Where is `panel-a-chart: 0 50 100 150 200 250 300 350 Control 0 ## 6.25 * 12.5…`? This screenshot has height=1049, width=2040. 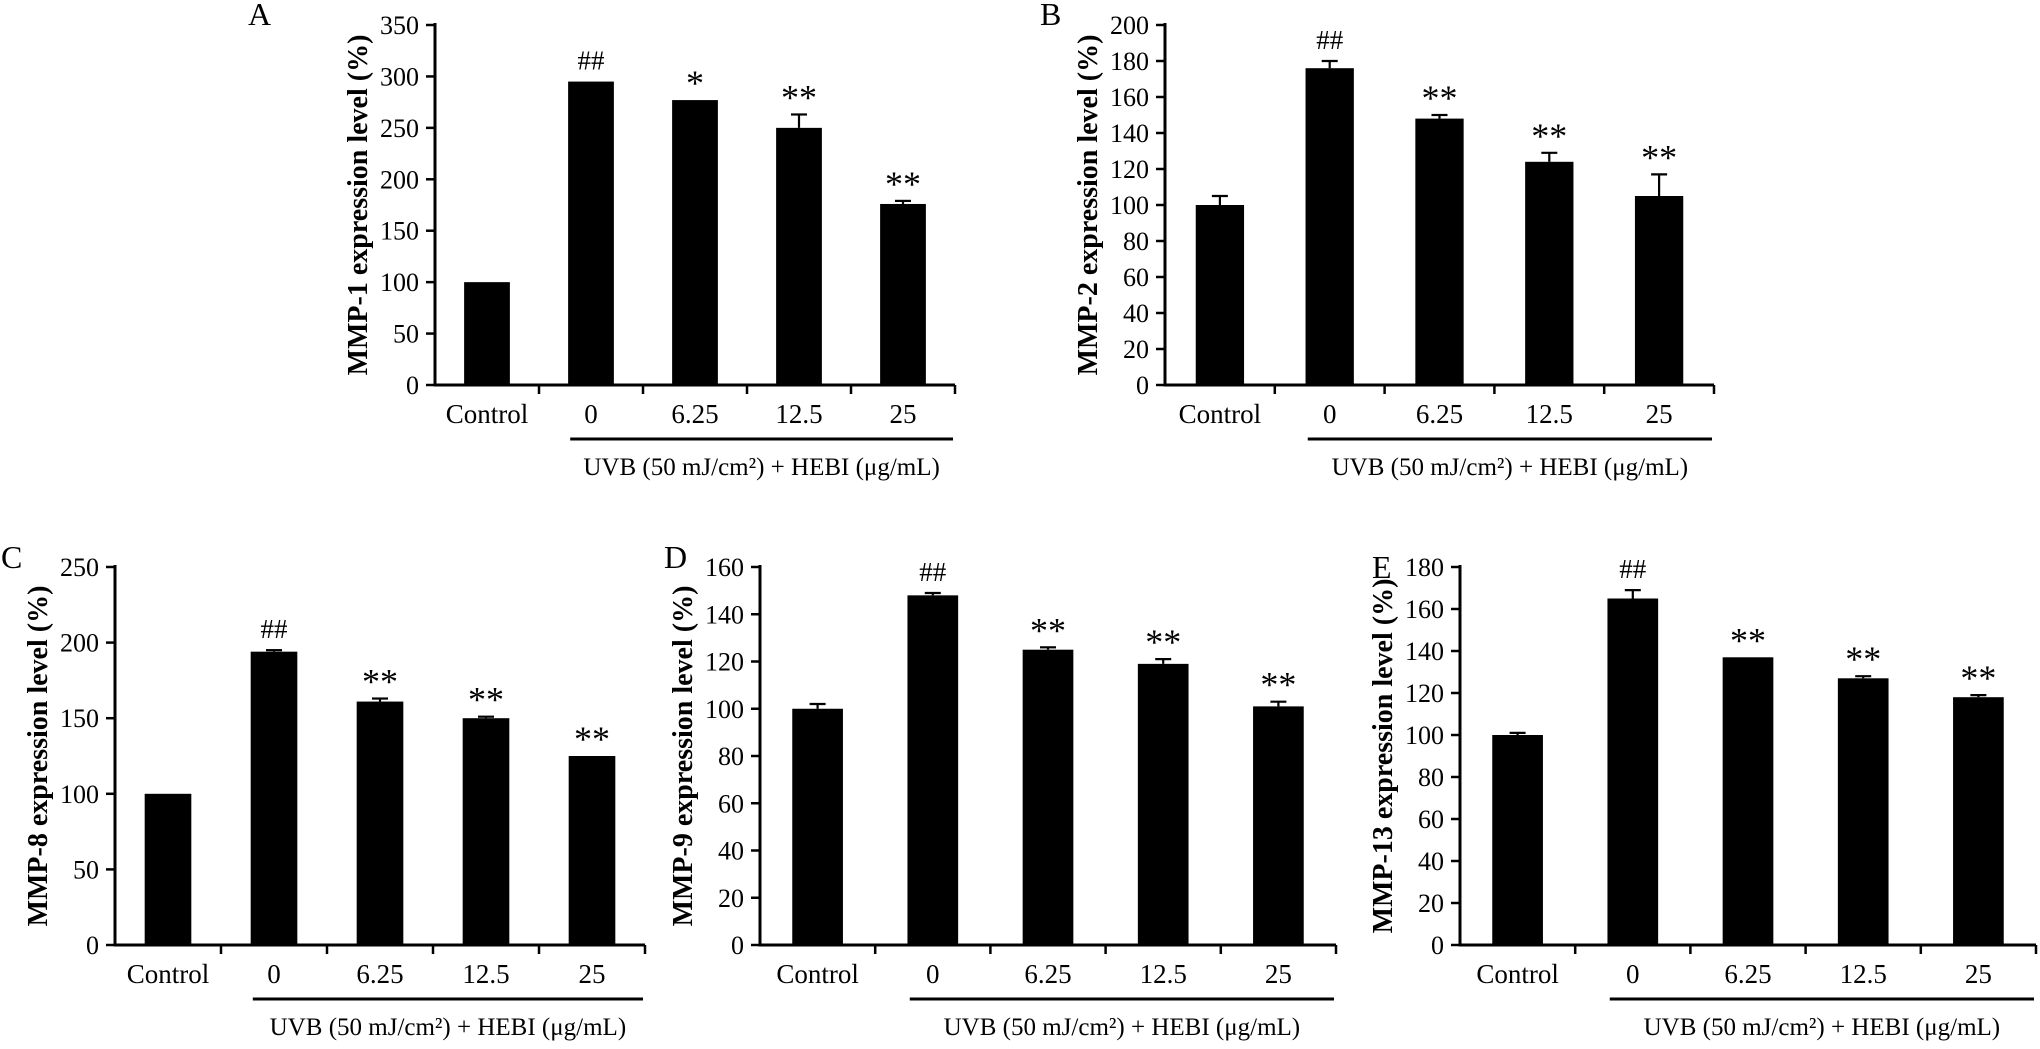 panel-a-chart: 0 50 100 150 200 250 300 350 Control 0 ## 6.25 * 12.5… is located at coordinates (650, 246).